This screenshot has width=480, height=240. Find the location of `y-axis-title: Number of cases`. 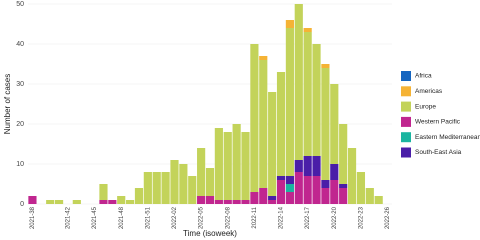

y-axis-title: Number of cases is located at coordinates (7, 104).